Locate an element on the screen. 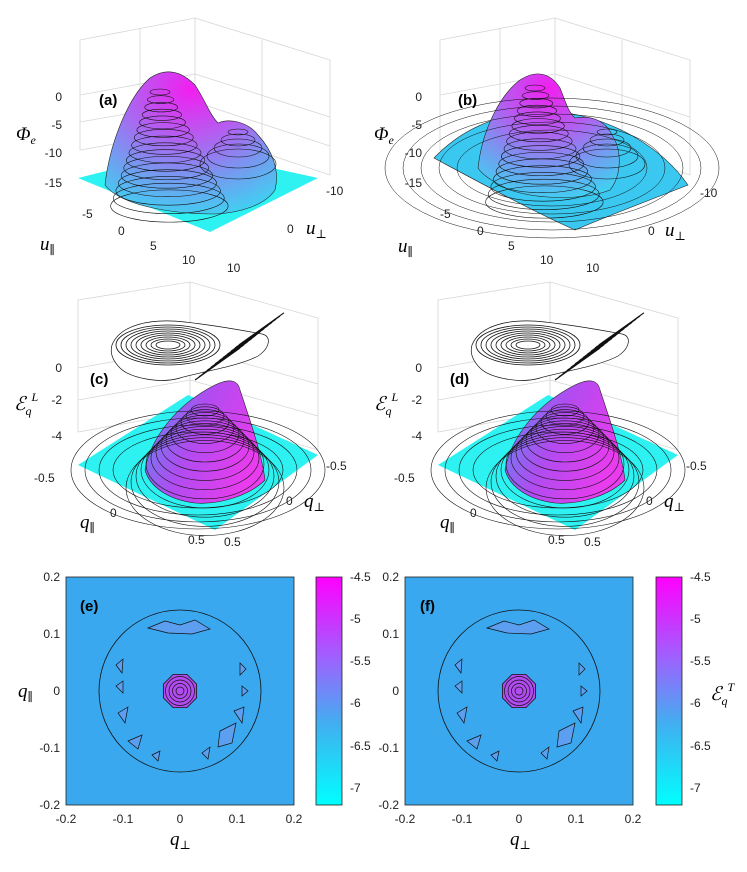 This screenshot has width=747, height=872. panel-e-x-ticks: -0.2 -0.1 0 0.1 0.2 is located at coordinates (179, 819).